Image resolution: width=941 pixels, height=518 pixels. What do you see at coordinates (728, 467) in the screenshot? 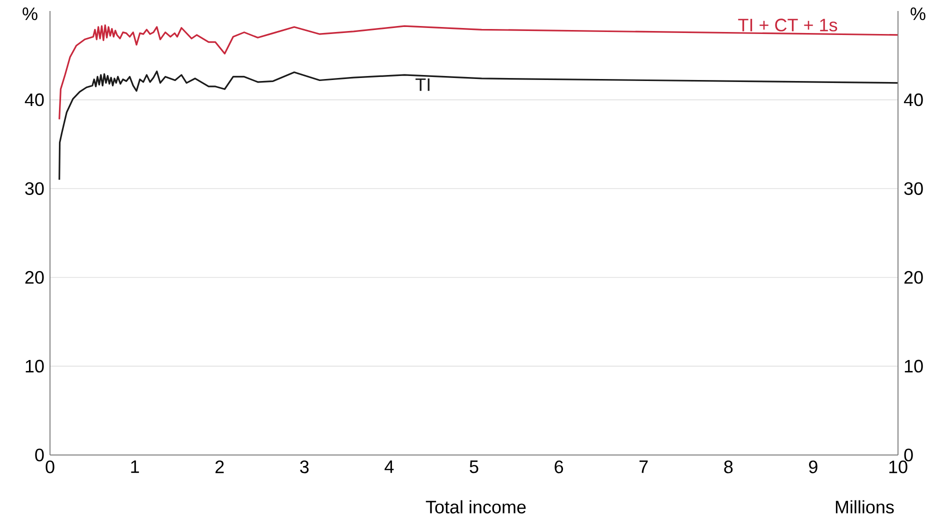
I see `x-tick-label: 8` at bounding box center [728, 467].